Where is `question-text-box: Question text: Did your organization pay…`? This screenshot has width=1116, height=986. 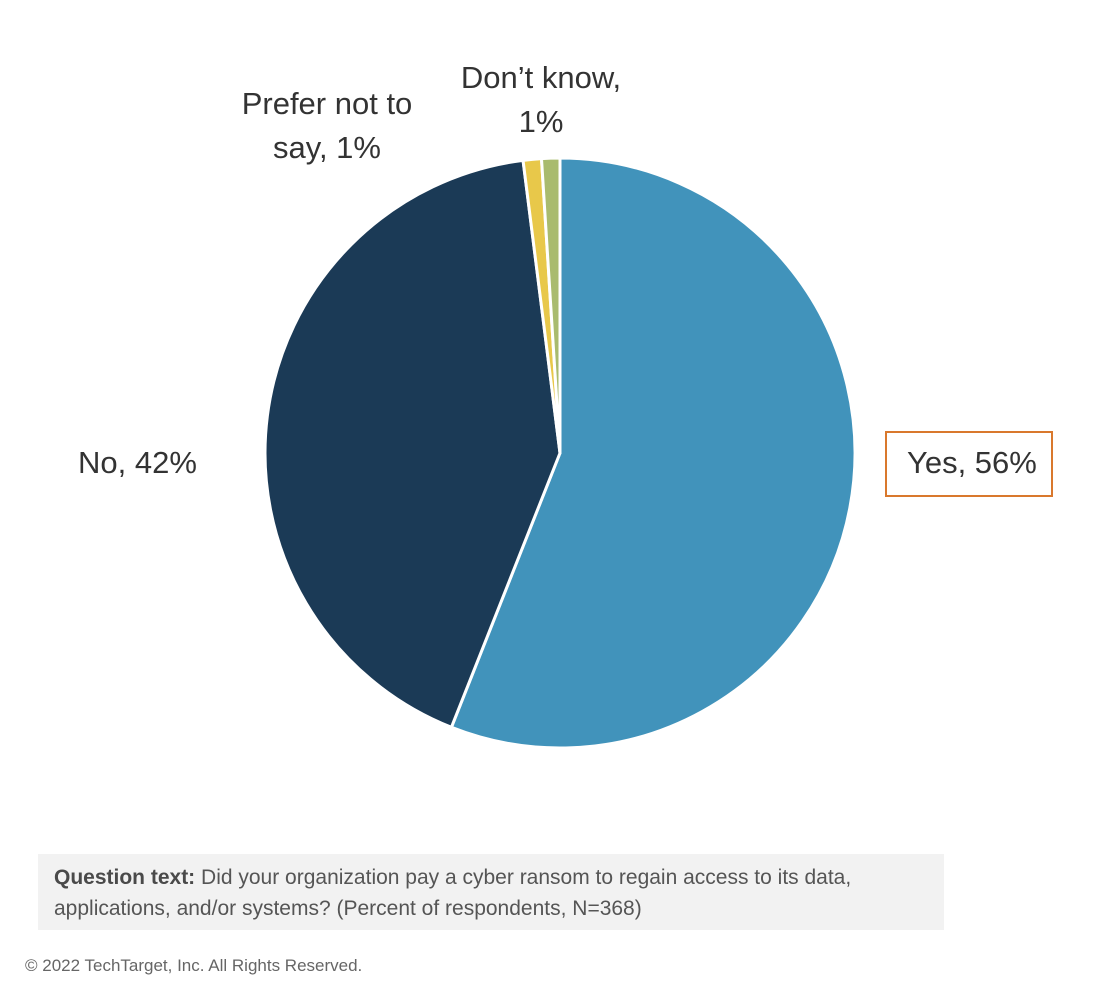
question-text-box: Question text: Did your organization pay… is located at coordinates (491, 892).